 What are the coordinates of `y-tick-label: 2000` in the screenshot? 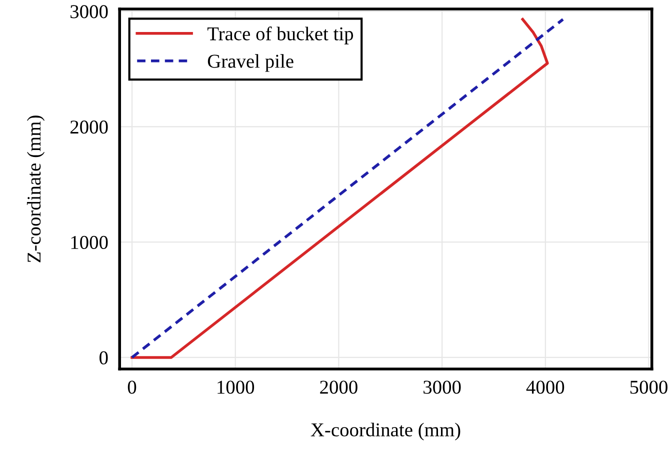 It's located at (89, 127).